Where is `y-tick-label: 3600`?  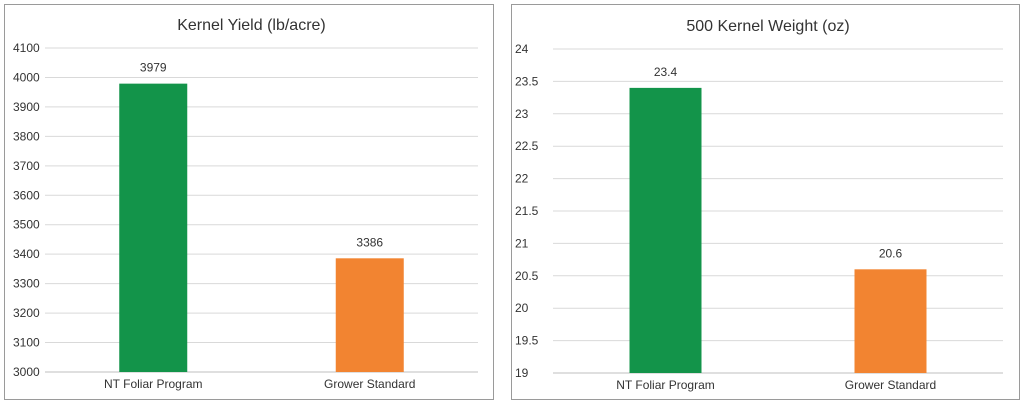
y-tick-label: 3600 is located at coordinates (26, 195).